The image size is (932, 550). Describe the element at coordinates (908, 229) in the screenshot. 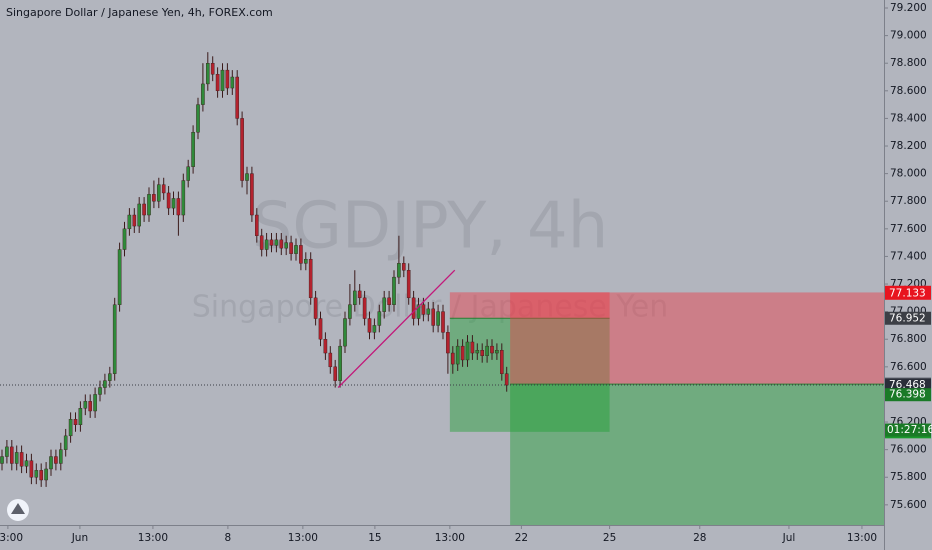

I see `y-tick-label: 77.600` at that location.